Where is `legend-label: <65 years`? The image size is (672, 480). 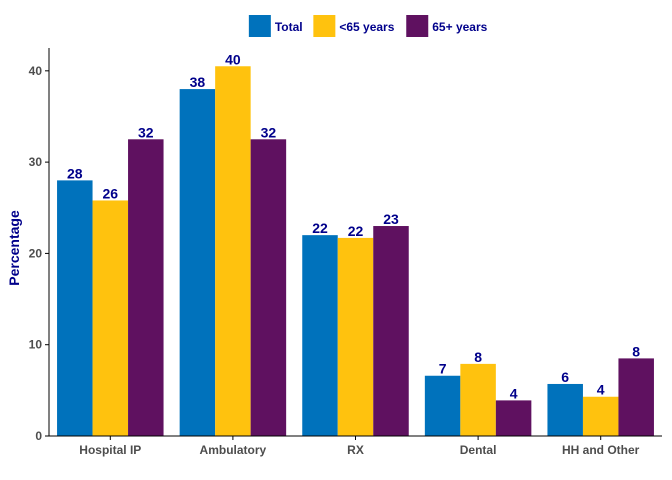
legend-label: <65 years is located at coordinates (366, 27).